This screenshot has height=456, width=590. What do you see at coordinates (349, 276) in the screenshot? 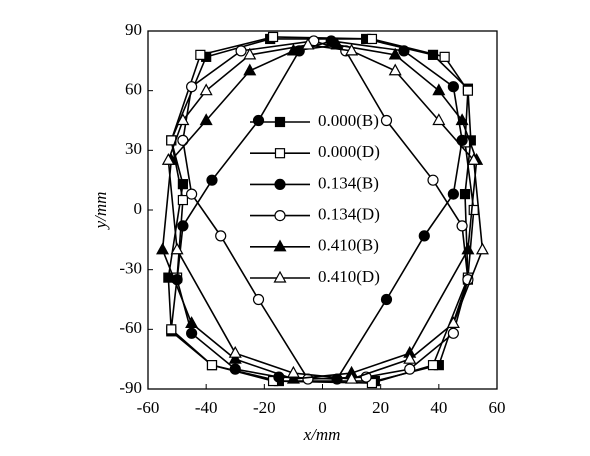
I see `legend-label: 0.410(D)` at bounding box center [349, 276].